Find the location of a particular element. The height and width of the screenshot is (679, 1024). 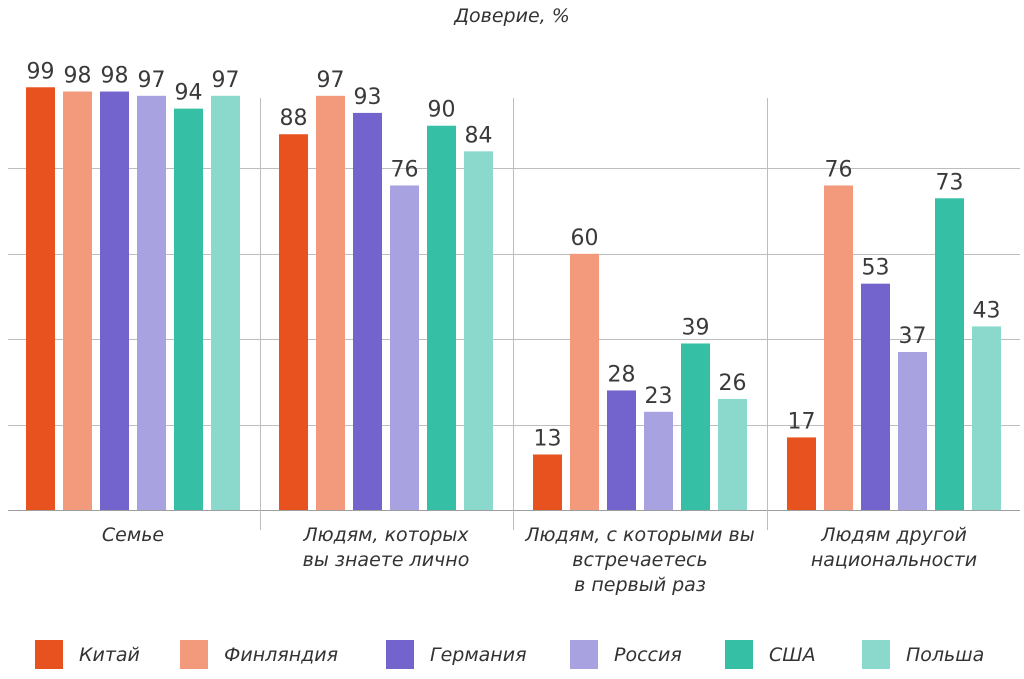

value-label: 28 is located at coordinates (622, 374).